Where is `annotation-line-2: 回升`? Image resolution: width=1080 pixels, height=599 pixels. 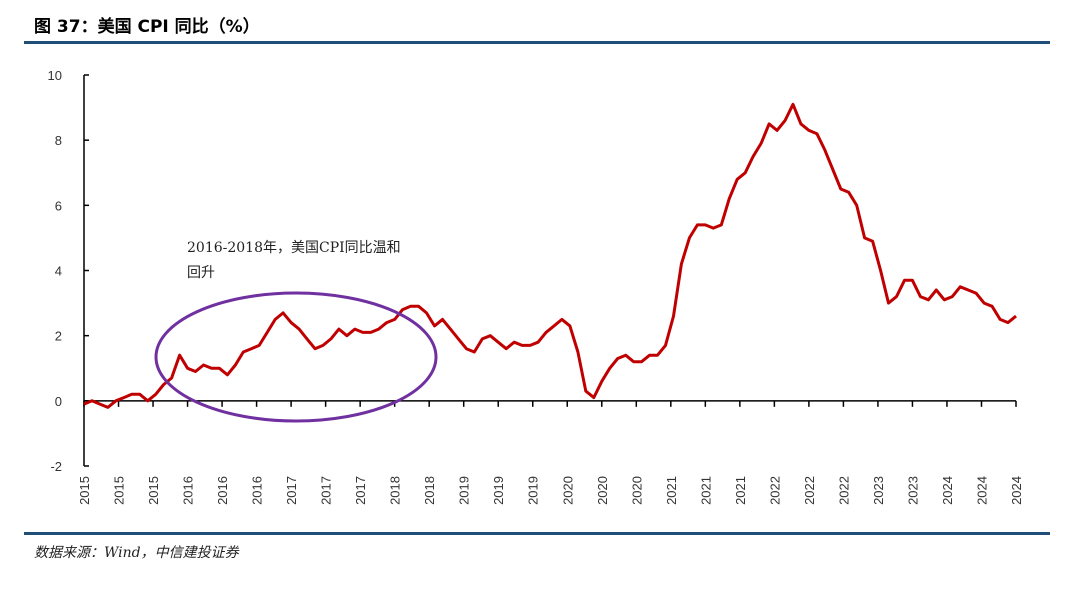
annotation-line-2: 回升 is located at coordinates (201, 273).